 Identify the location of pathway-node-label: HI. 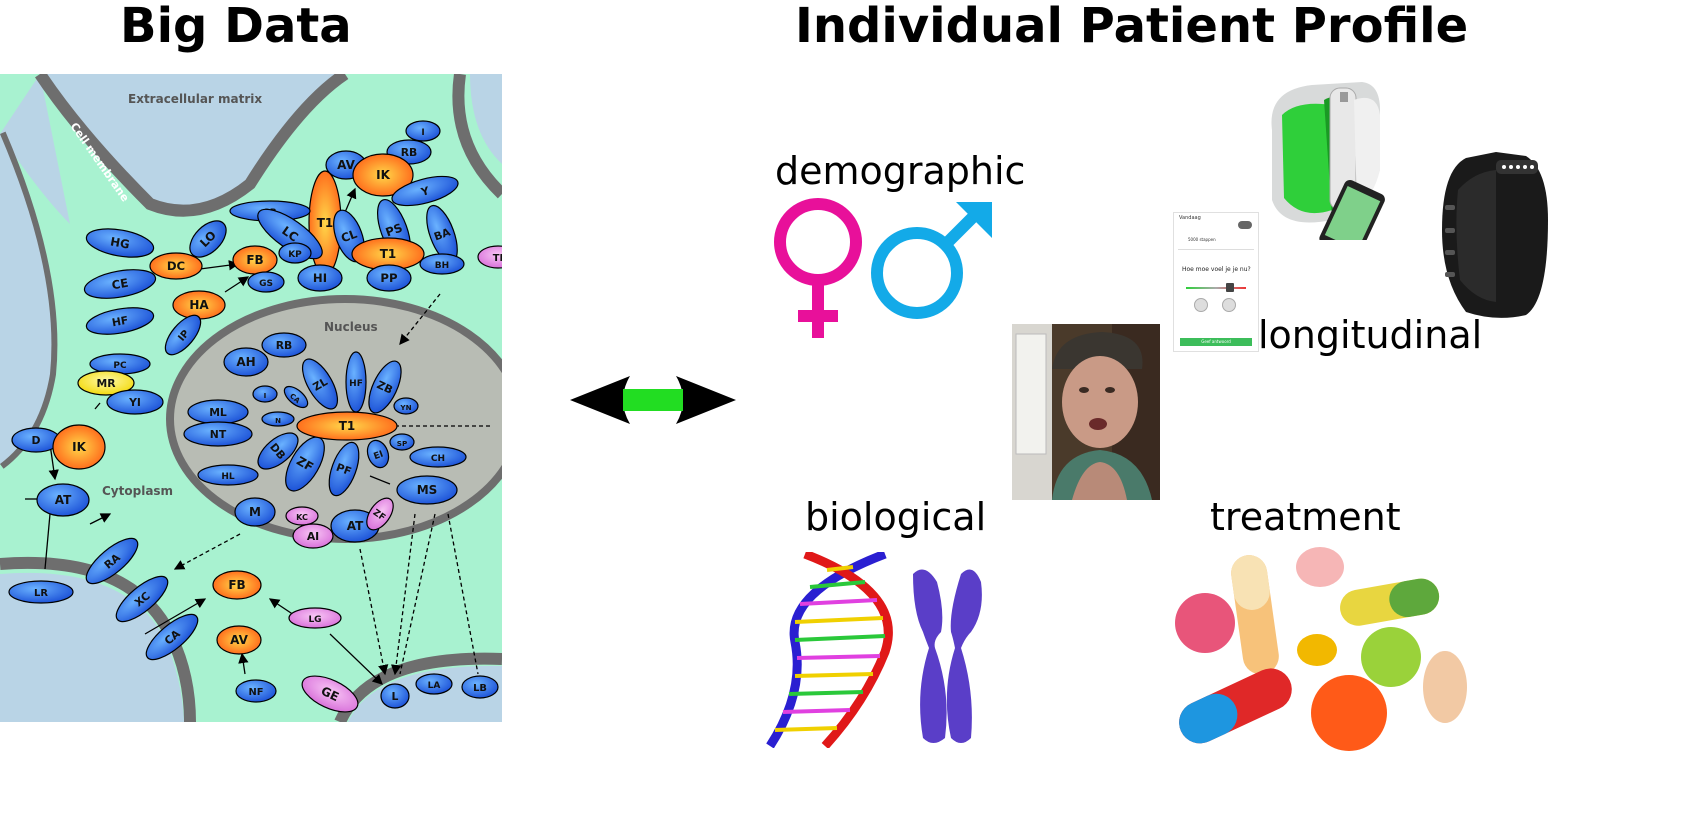
(320, 278).